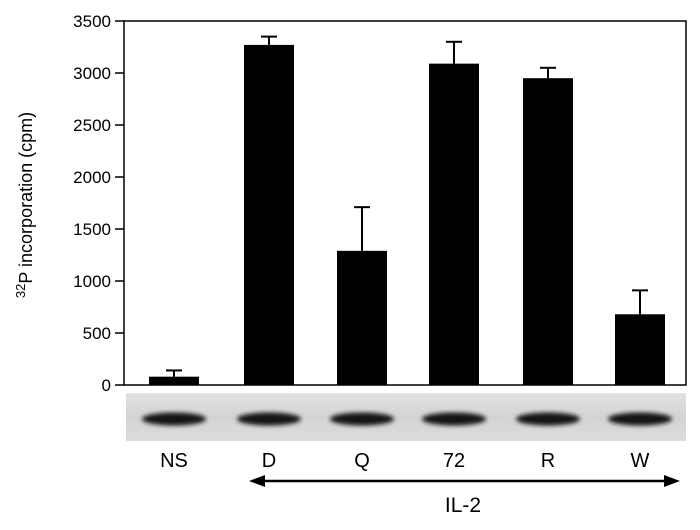 The height and width of the screenshot is (530, 700). What do you see at coordinates (362, 419) in the screenshot?
I see `blot-band-Q` at bounding box center [362, 419].